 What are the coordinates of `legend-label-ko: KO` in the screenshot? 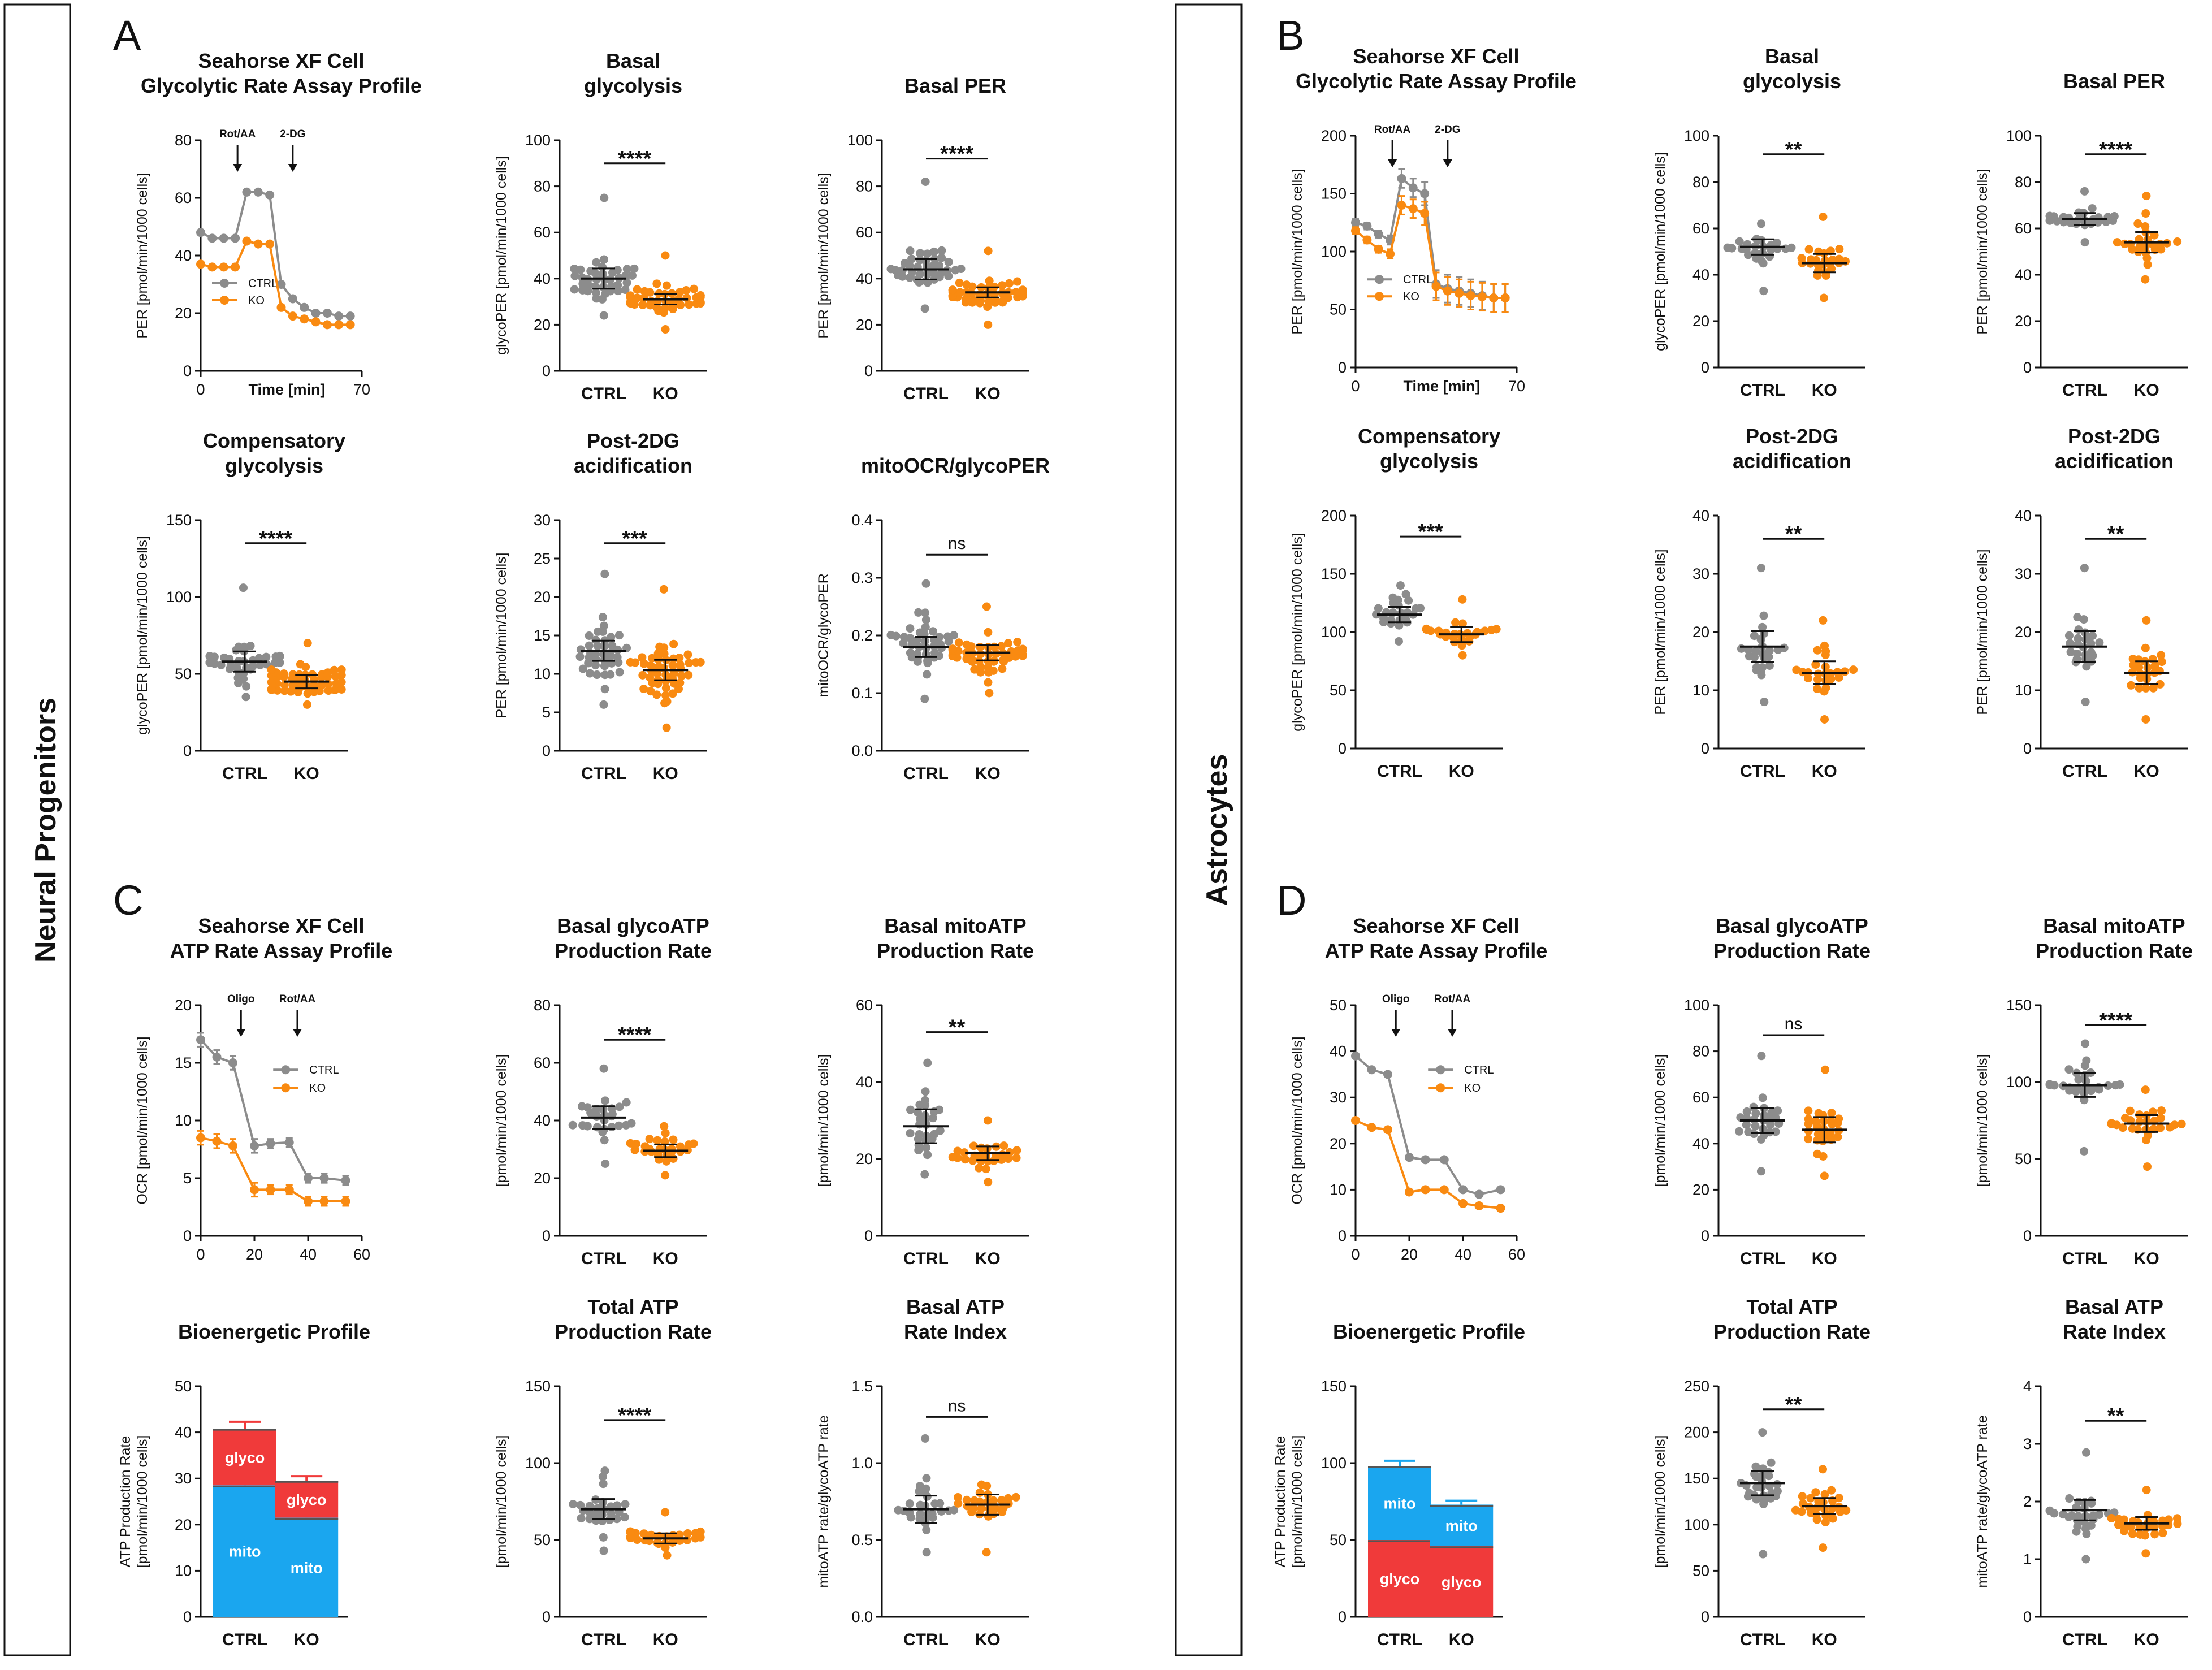 It's located at (318, 1088).